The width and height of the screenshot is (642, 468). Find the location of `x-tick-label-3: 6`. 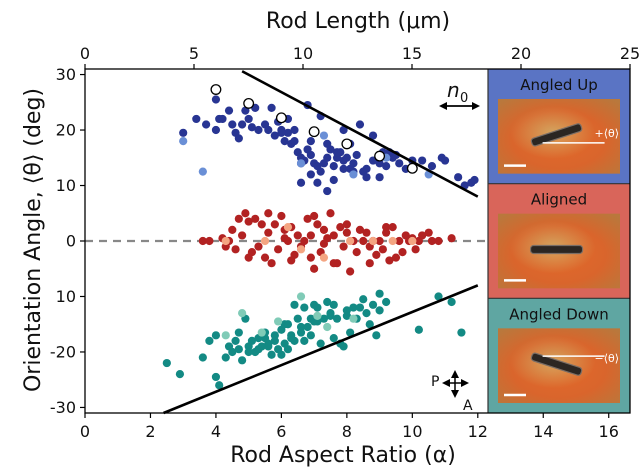

x-tick-label-3: 6 is located at coordinates (281, 431).